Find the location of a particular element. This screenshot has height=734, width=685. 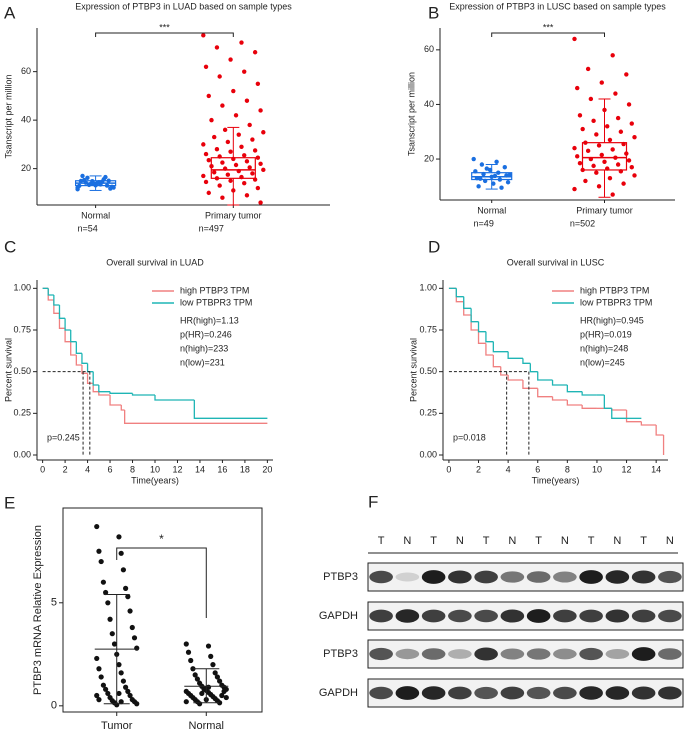

annotation: p(HR)=0.019 is located at coordinates (606, 334).